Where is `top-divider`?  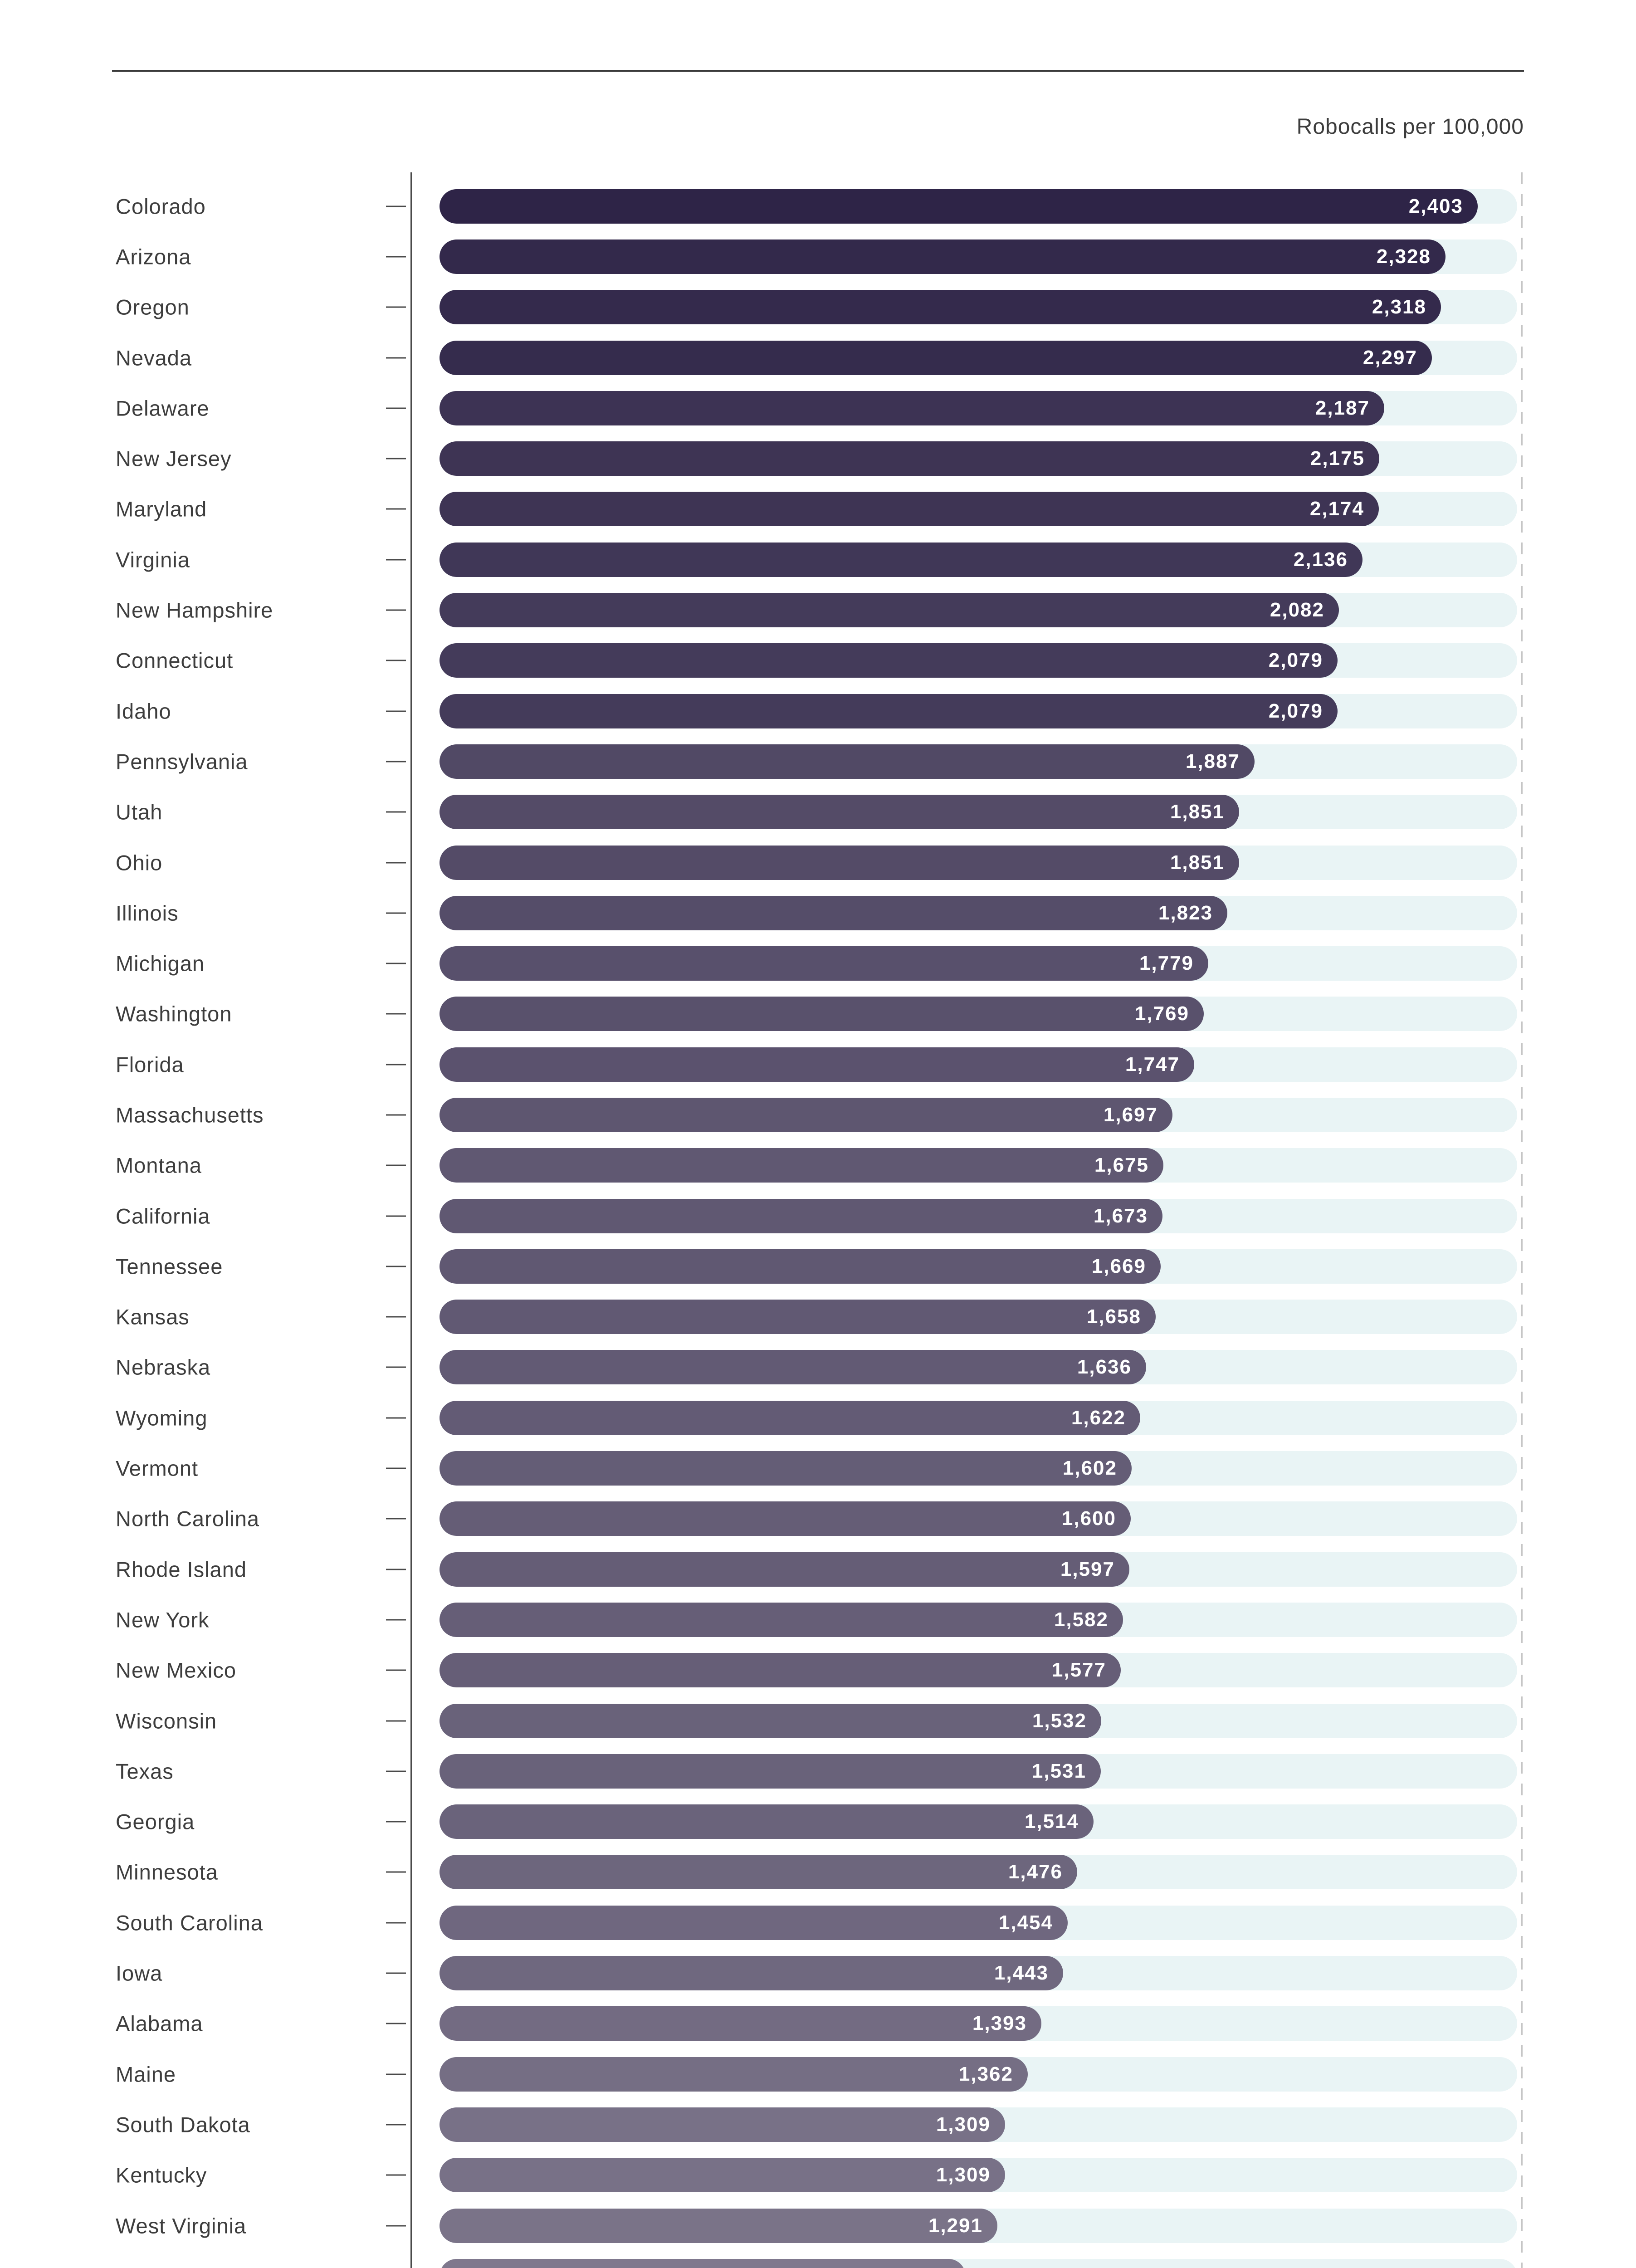 top-divider is located at coordinates (818, 71).